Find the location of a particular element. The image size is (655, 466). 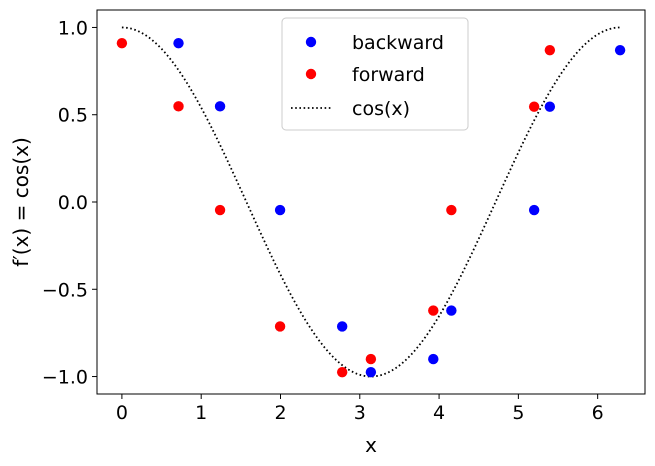

y-axis: −1.0 −0.5 0.0 0.5 1.0 is located at coordinates (69, 203).